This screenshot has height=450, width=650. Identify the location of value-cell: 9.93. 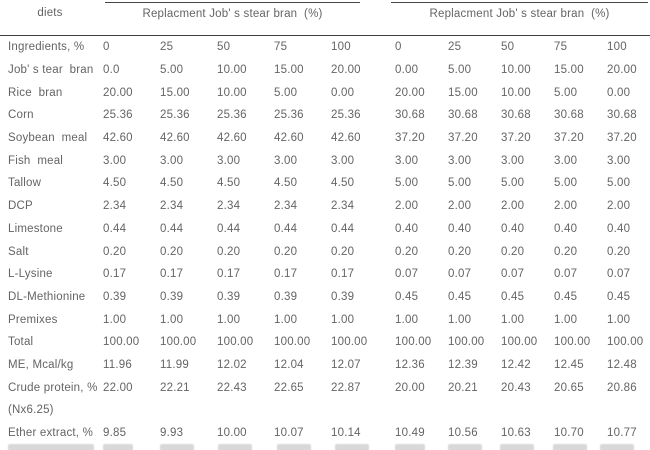
(172, 433).